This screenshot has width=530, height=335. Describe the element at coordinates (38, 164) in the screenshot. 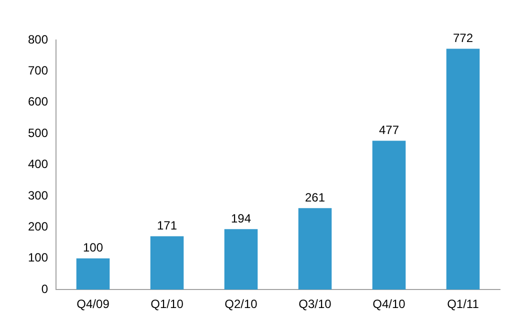

I see `y-tick-label: 400` at that location.